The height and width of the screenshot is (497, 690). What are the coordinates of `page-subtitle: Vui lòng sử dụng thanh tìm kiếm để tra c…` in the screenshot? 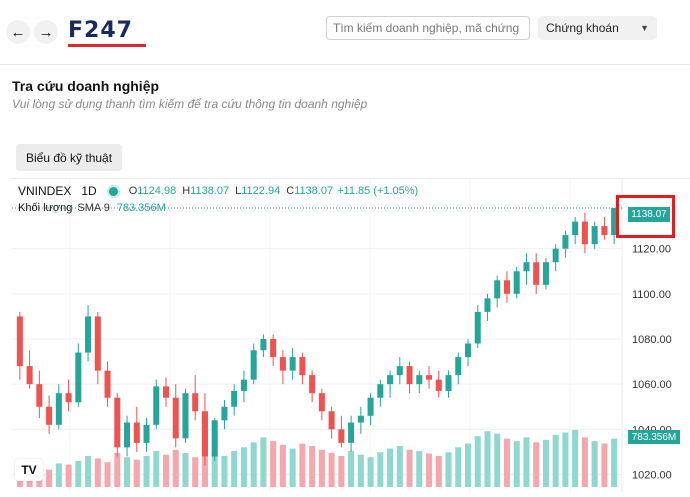 It's located at (190, 104).